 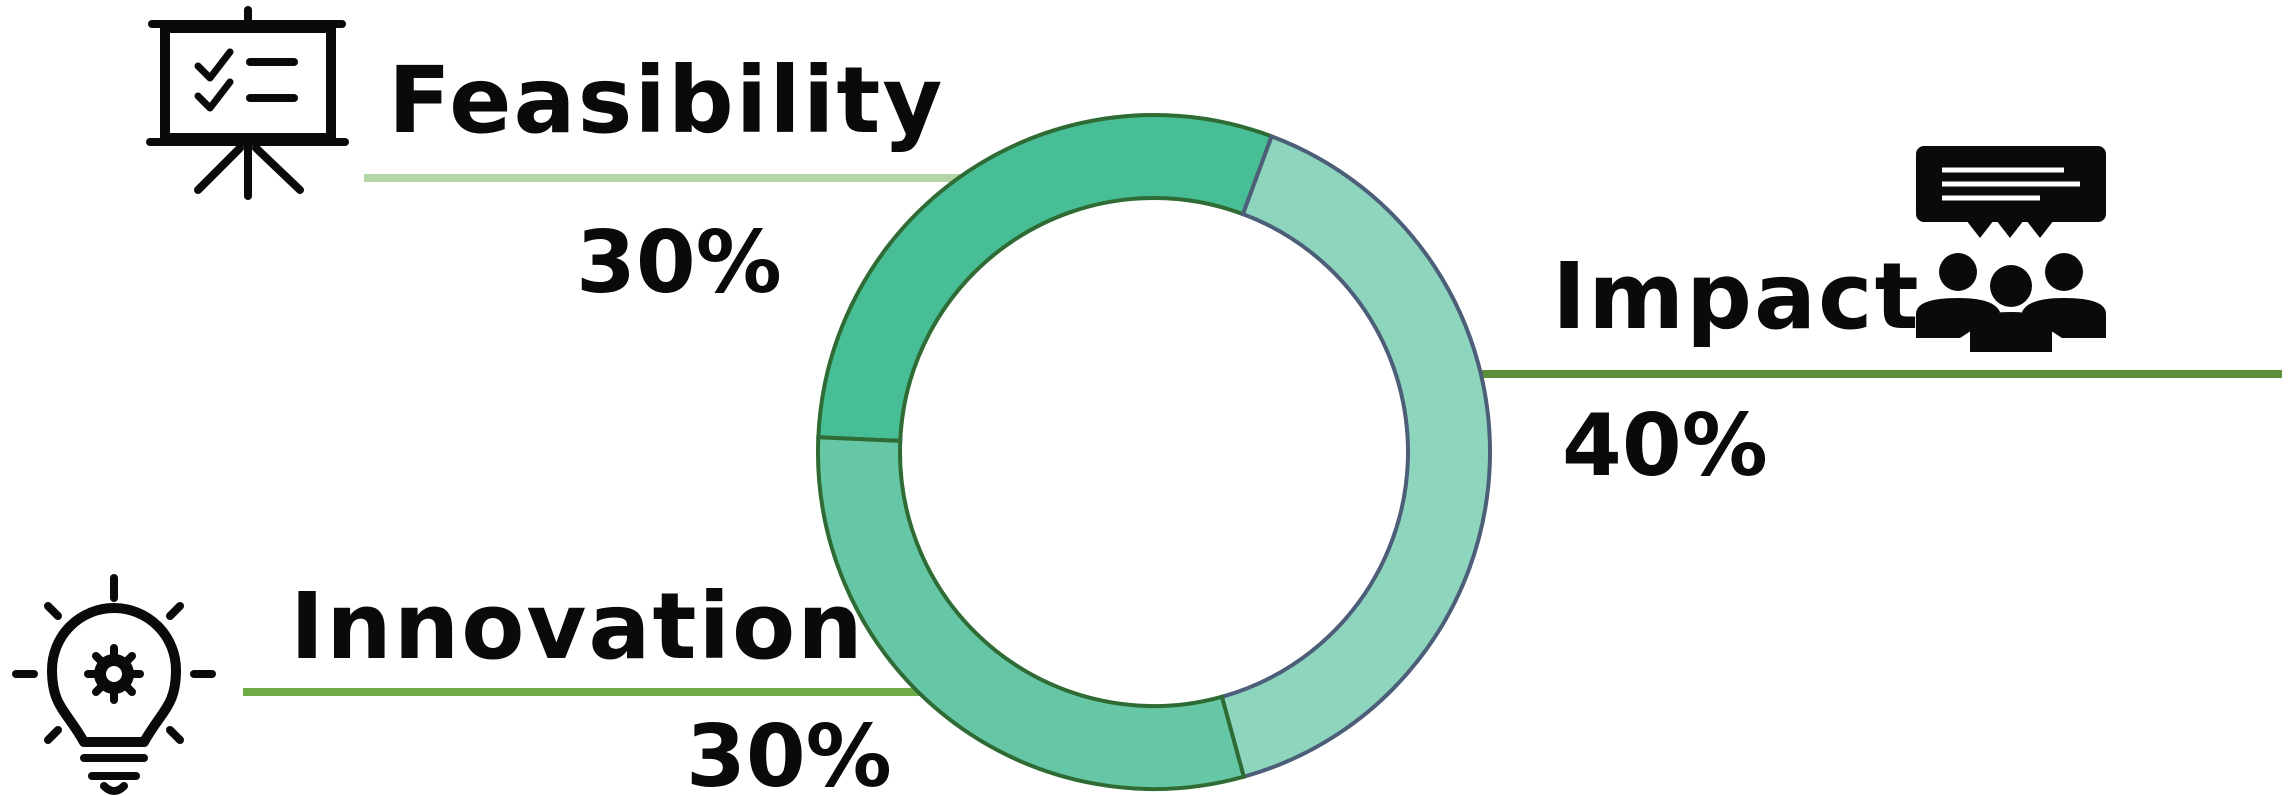 I want to click on slice-value-feasibility: 30%, so click(x=679, y=263).